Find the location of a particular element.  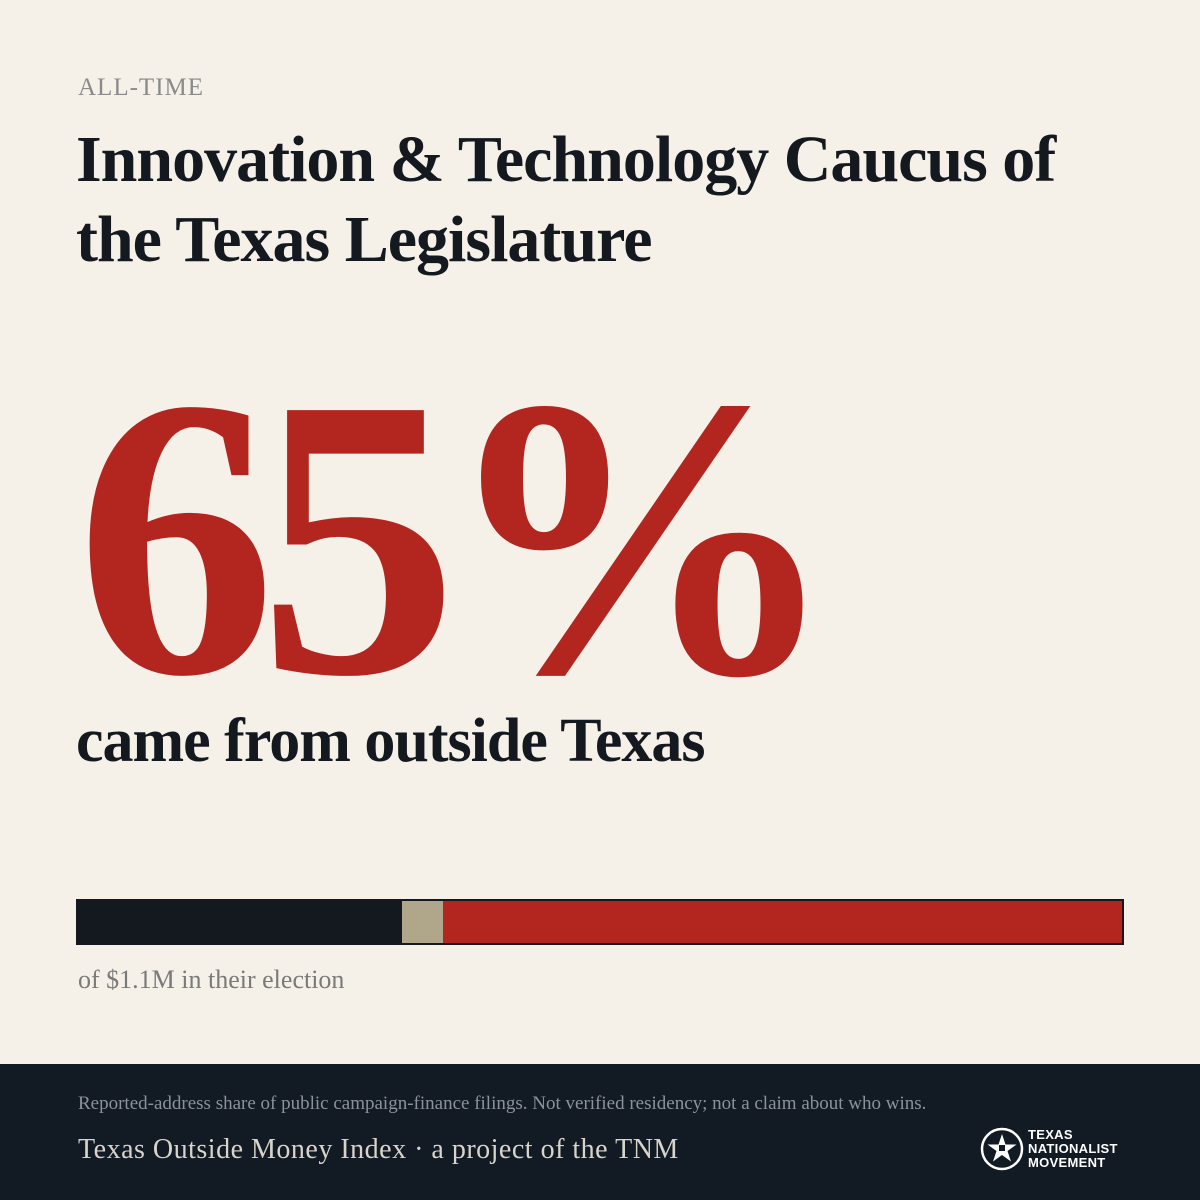

logo-line-2: NATIONALIST is located at coordinates (1073, 1148).